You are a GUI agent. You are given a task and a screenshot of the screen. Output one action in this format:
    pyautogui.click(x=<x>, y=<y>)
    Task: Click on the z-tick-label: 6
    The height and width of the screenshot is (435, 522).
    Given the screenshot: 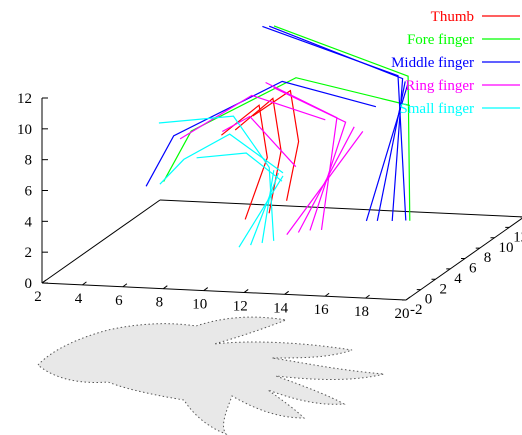 What is the action you would take?
    pyautogui.click(x=29, y=192)
    